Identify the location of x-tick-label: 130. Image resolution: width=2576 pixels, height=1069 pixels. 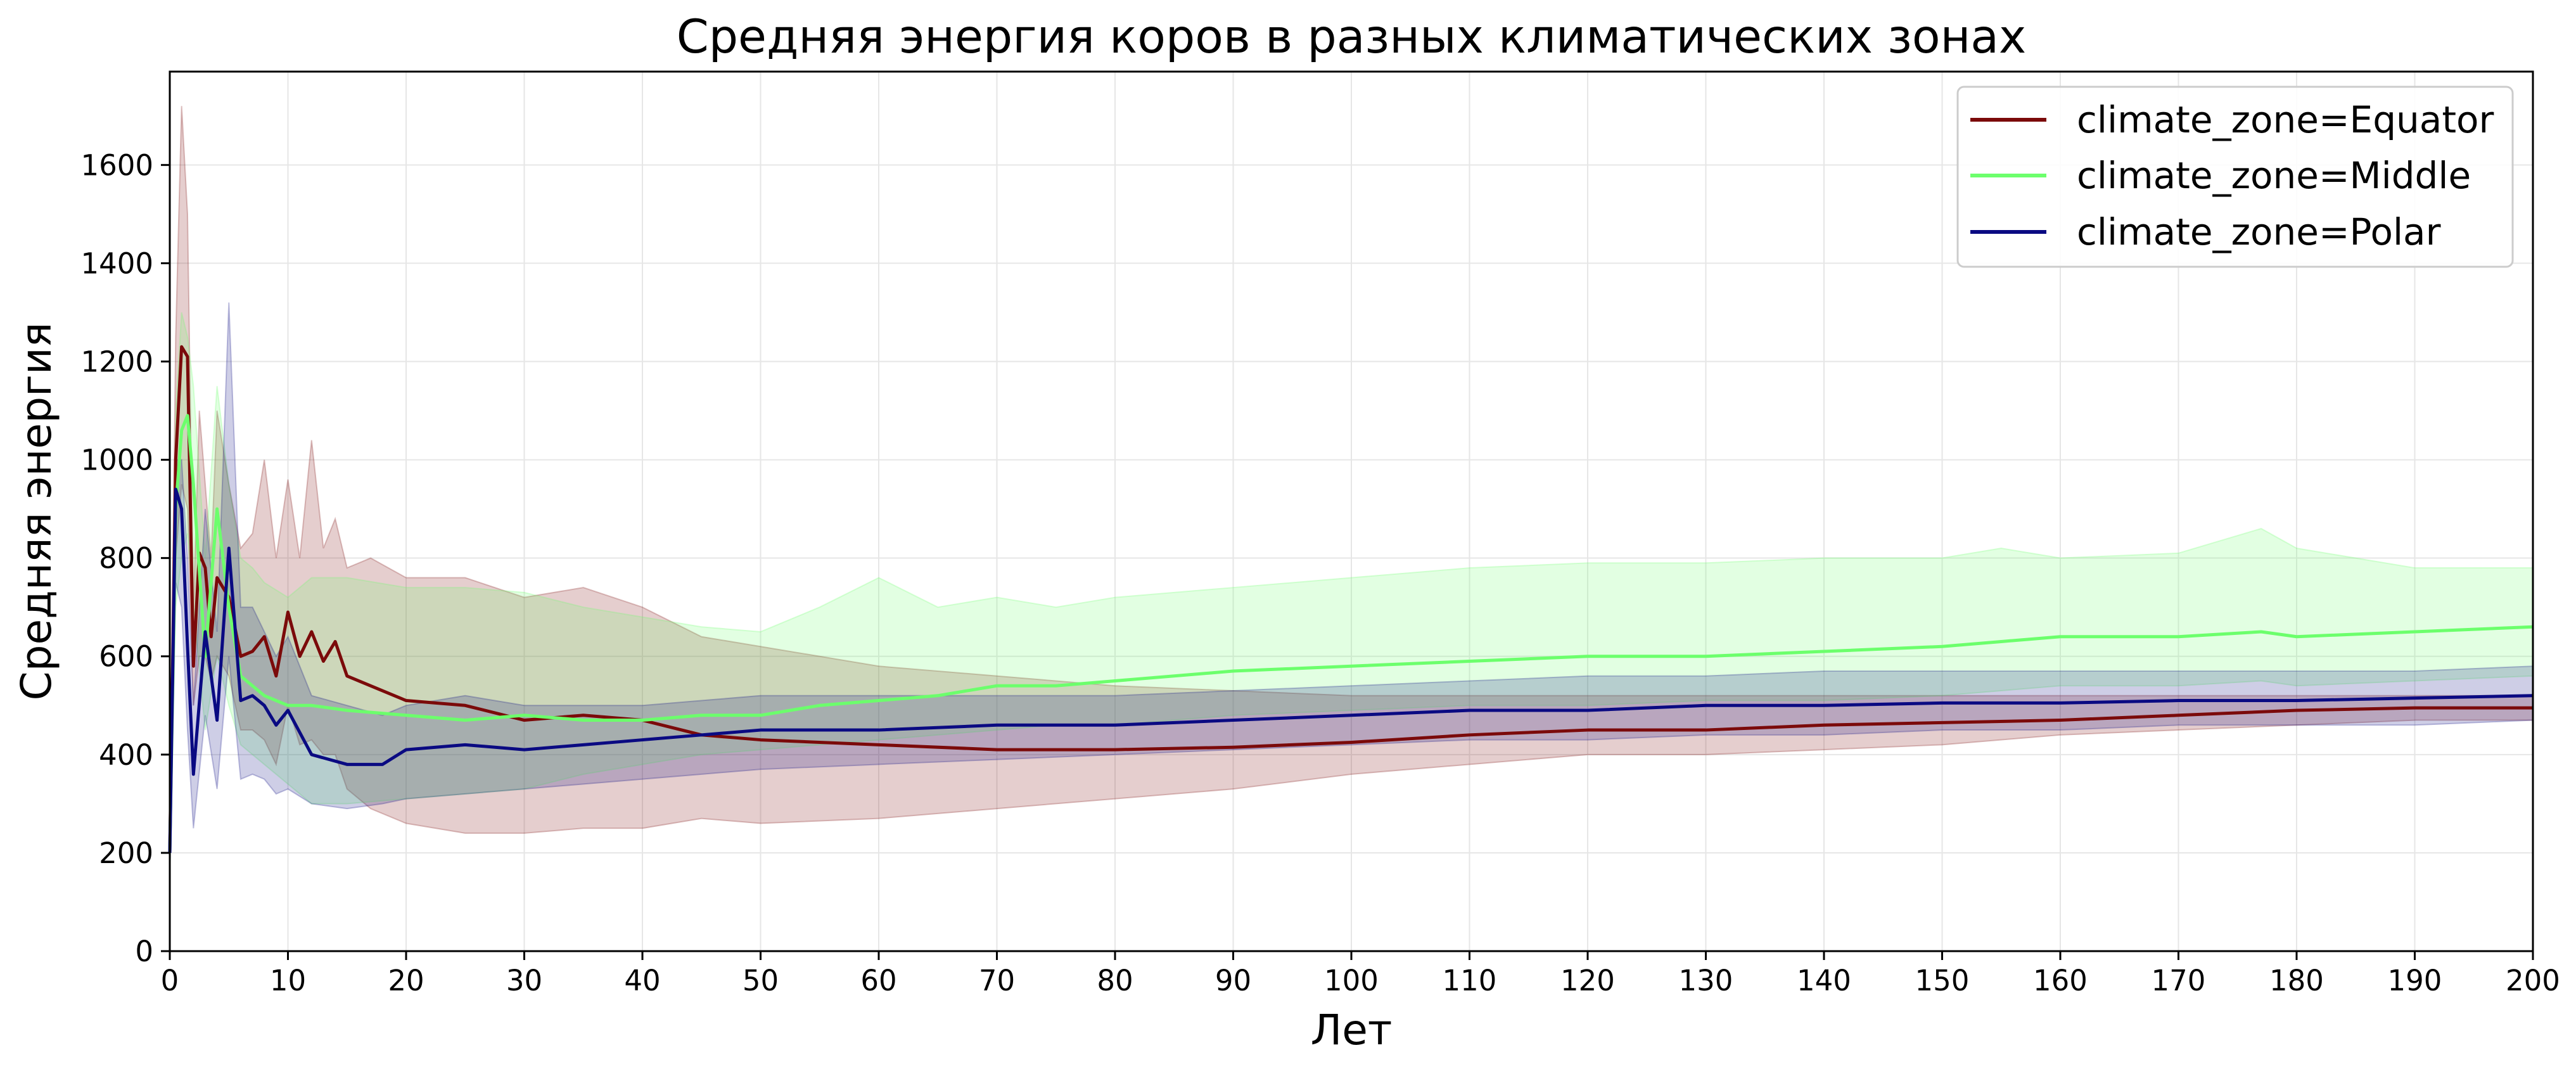
(1706, 980).